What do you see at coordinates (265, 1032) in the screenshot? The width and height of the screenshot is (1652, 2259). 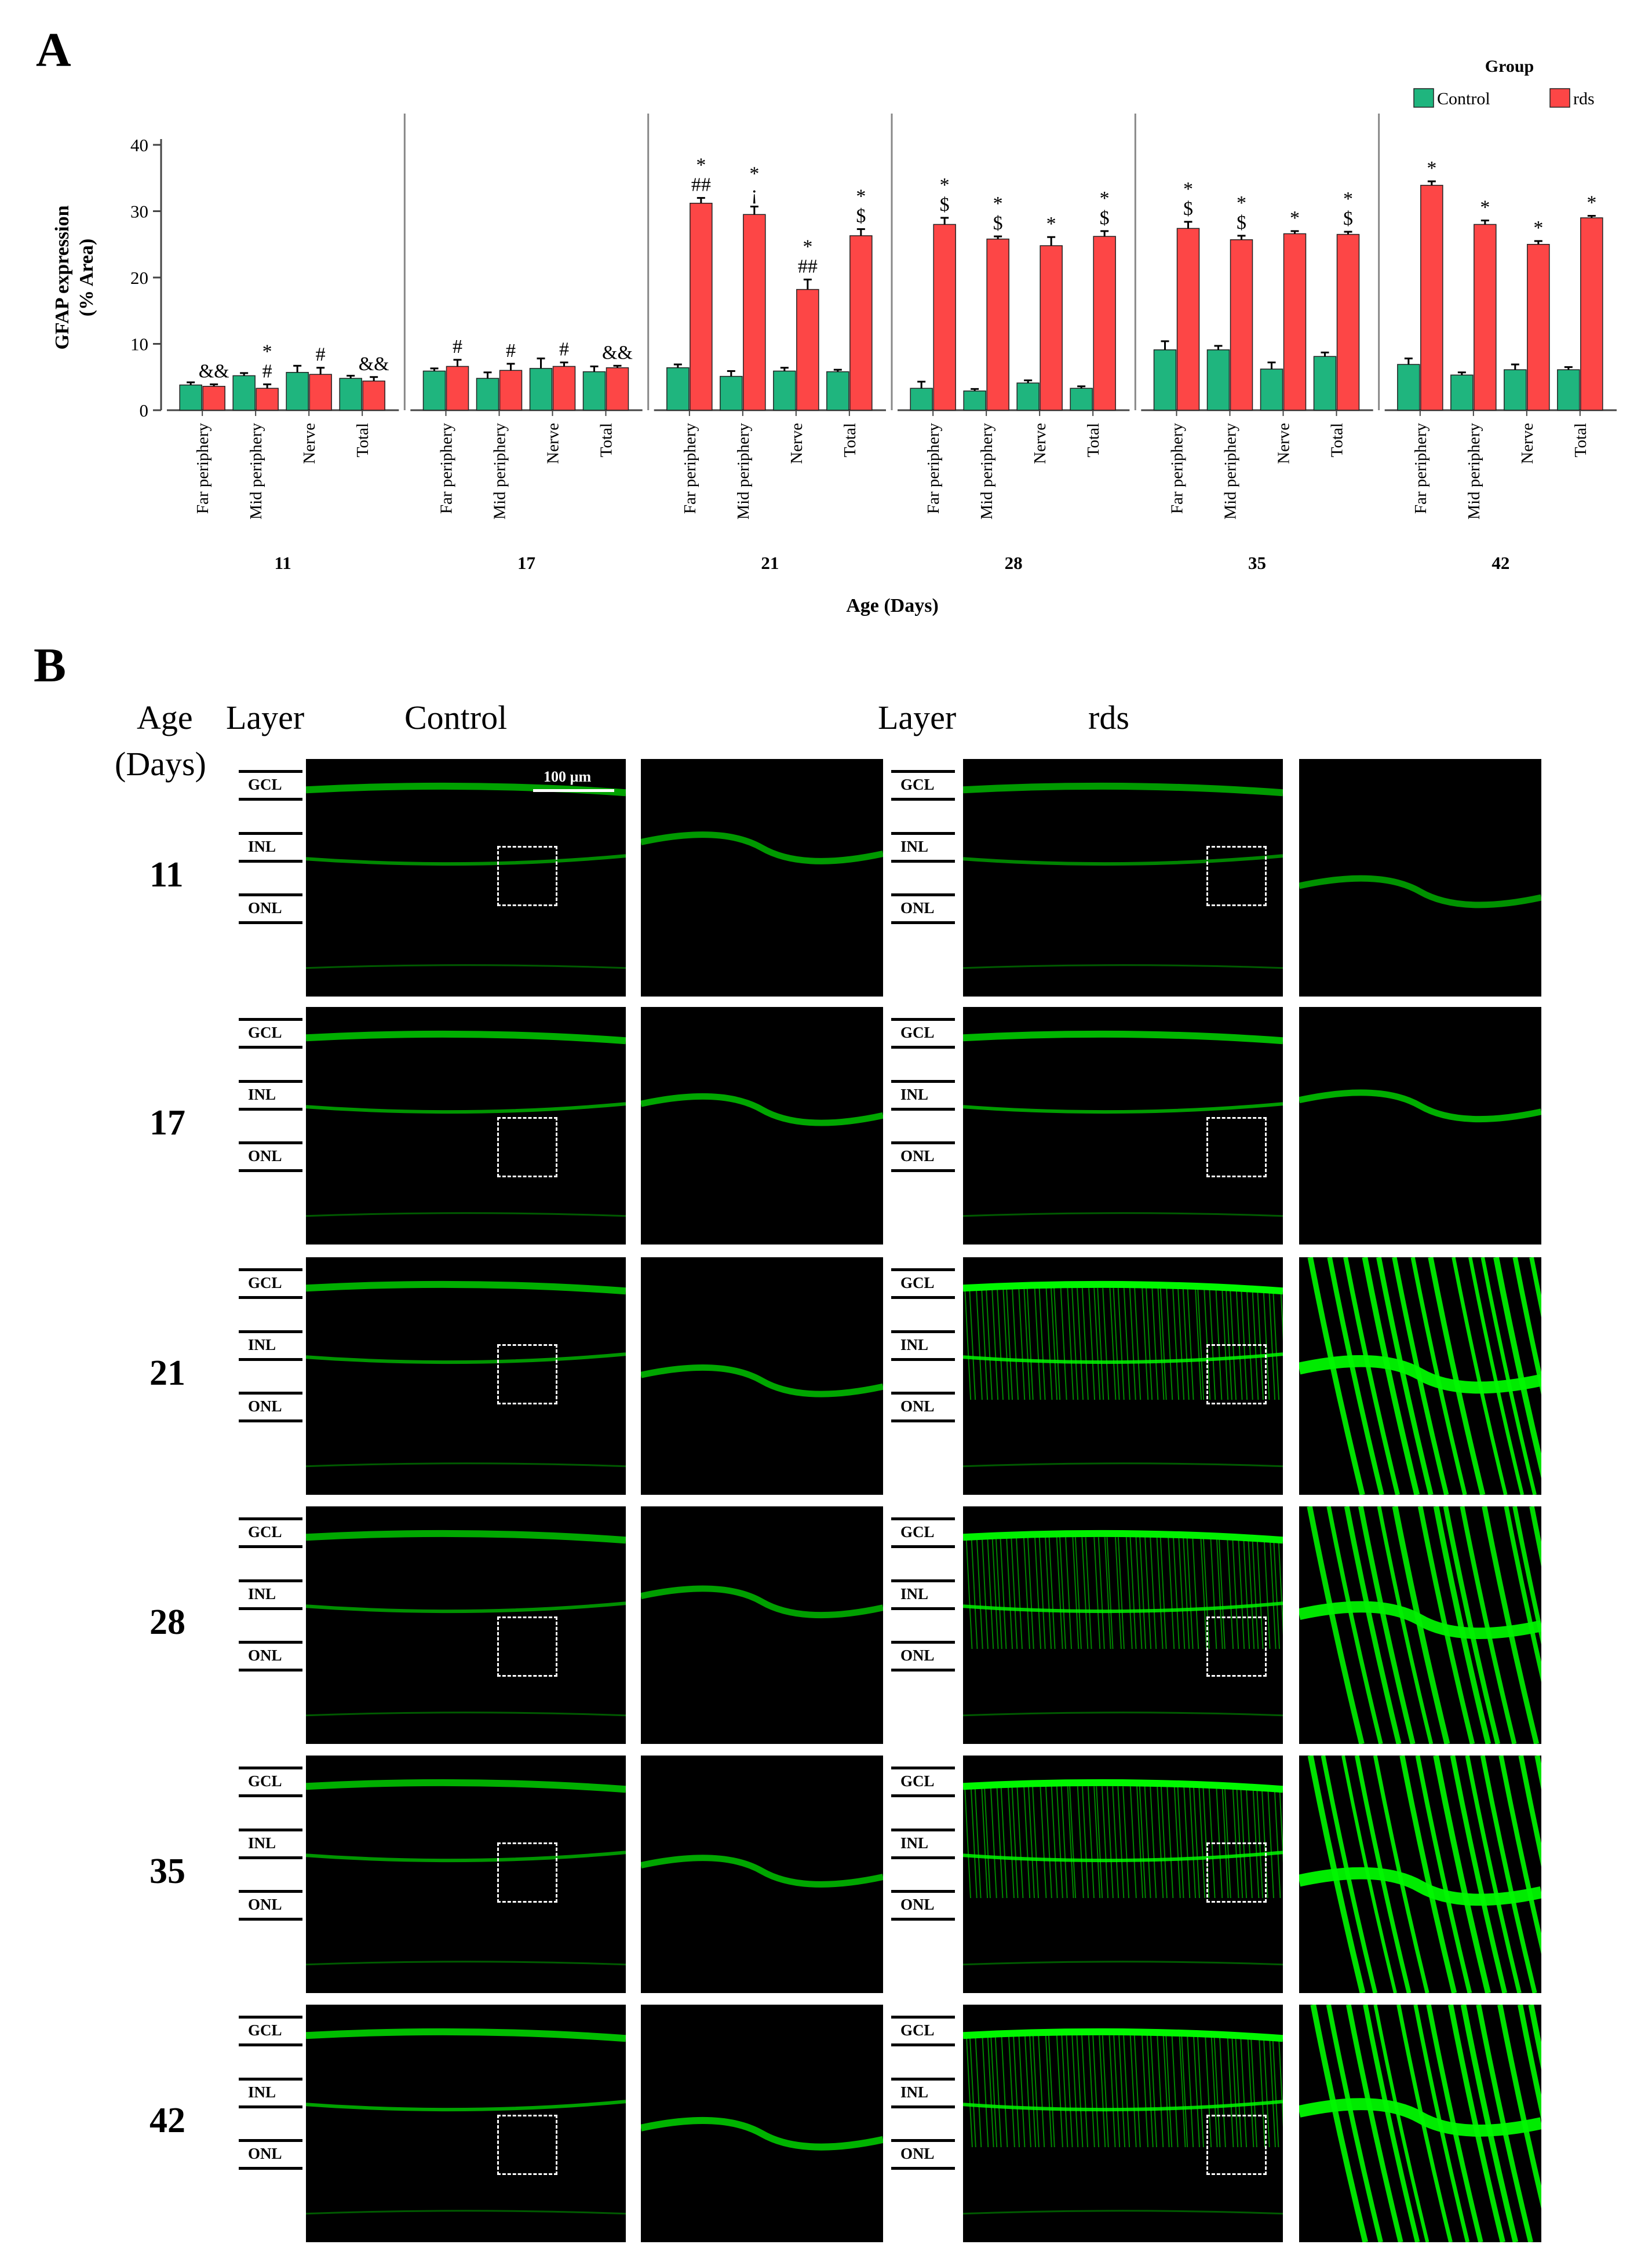 I see `control-layers-day-17-label-gcl: GCL` at bounding box center [265, 1032].